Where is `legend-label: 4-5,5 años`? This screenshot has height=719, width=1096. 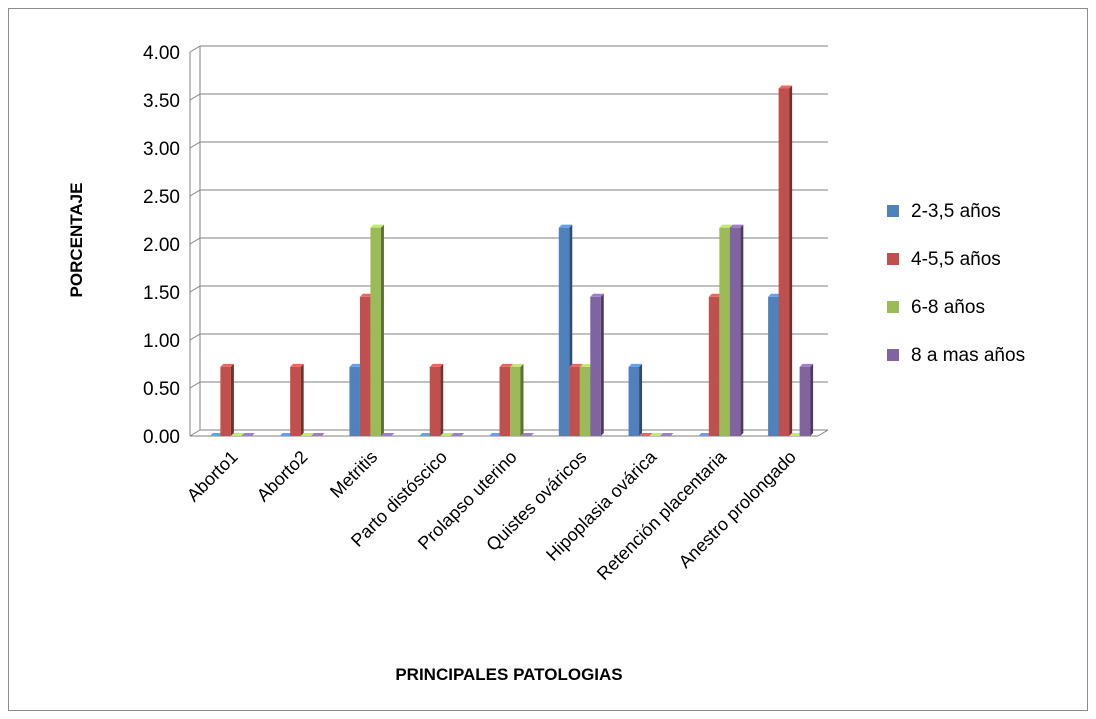
legend-label: 4-5,5 años is located at coordinates (956, 259).